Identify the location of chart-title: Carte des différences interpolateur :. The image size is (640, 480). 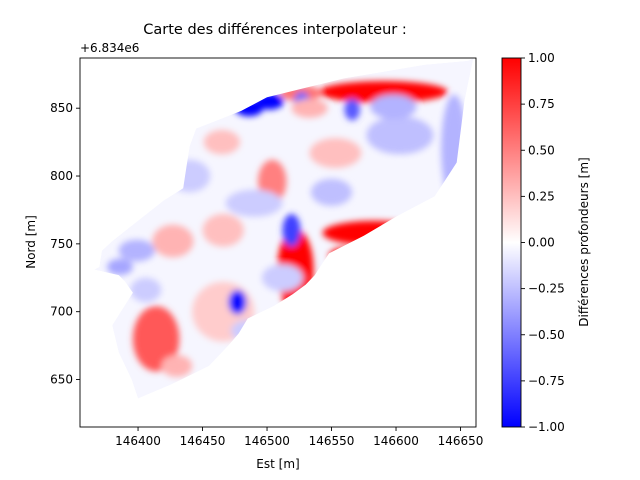
(274, 30).